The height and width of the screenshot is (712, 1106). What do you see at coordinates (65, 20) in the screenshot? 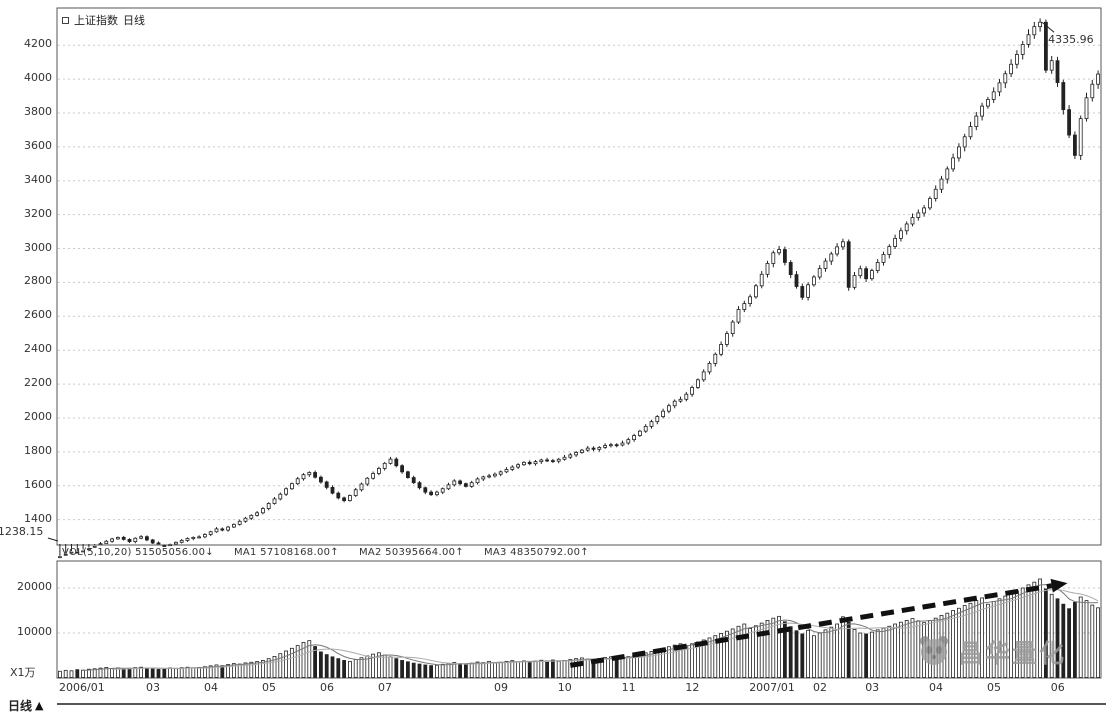
I see `legend-square-icon` at bounding box center [65, 20].